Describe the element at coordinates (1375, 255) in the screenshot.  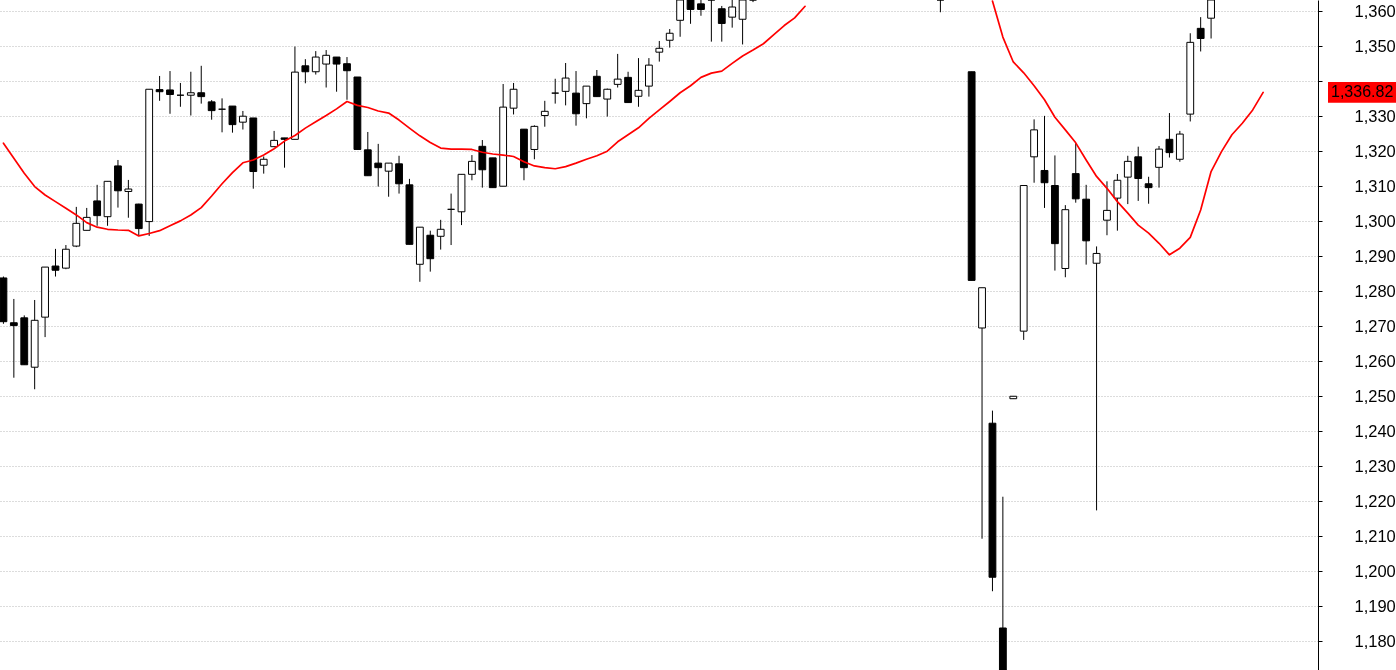
I see `y-tick-label: 1,290` at that location.